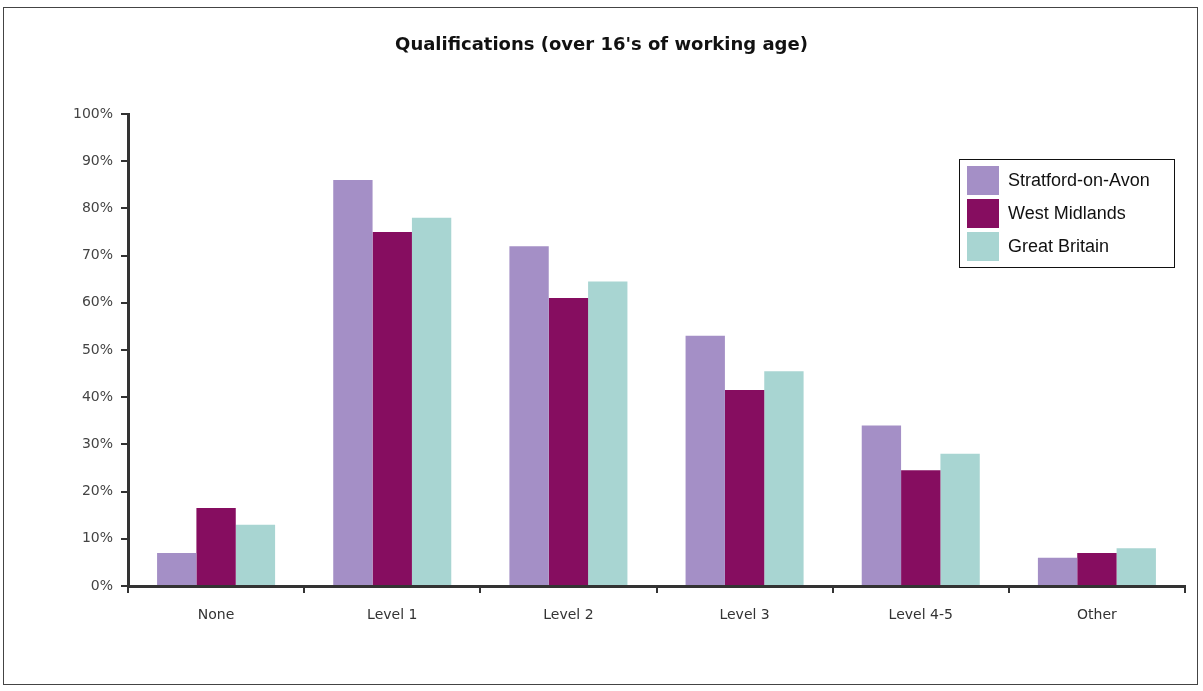 The image size is (1203, 691). I want to click on x-tick-label: Other, so click(1097, 614).